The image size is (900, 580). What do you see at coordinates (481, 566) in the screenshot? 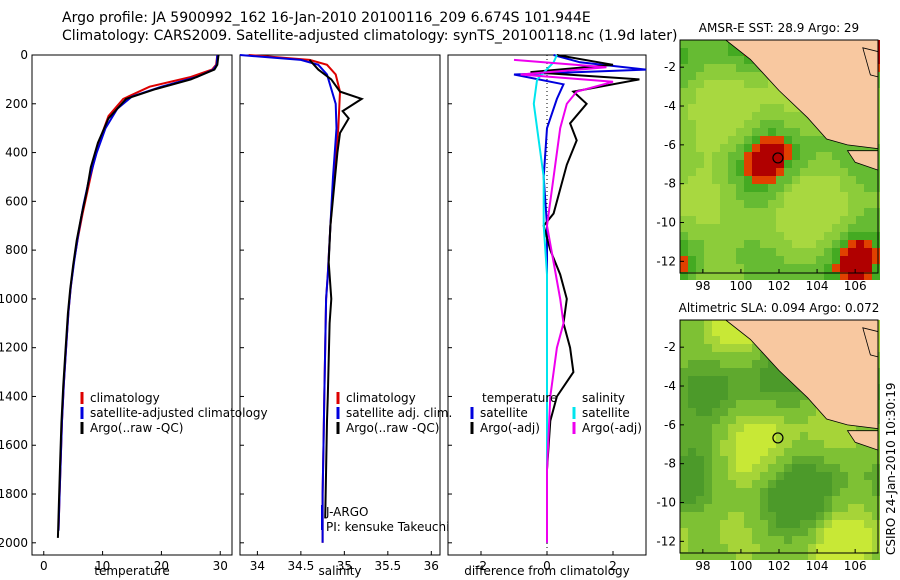
I see `x-tick-label: -2` at bounding box center [481, 566].